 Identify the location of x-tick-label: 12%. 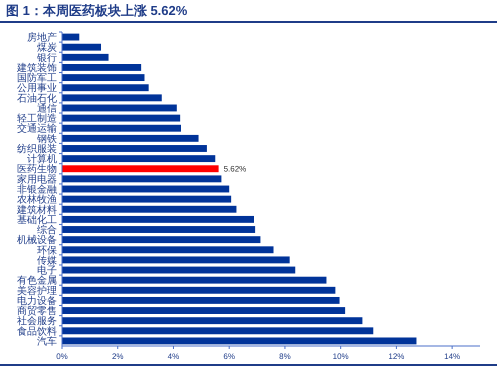
(396, 356).